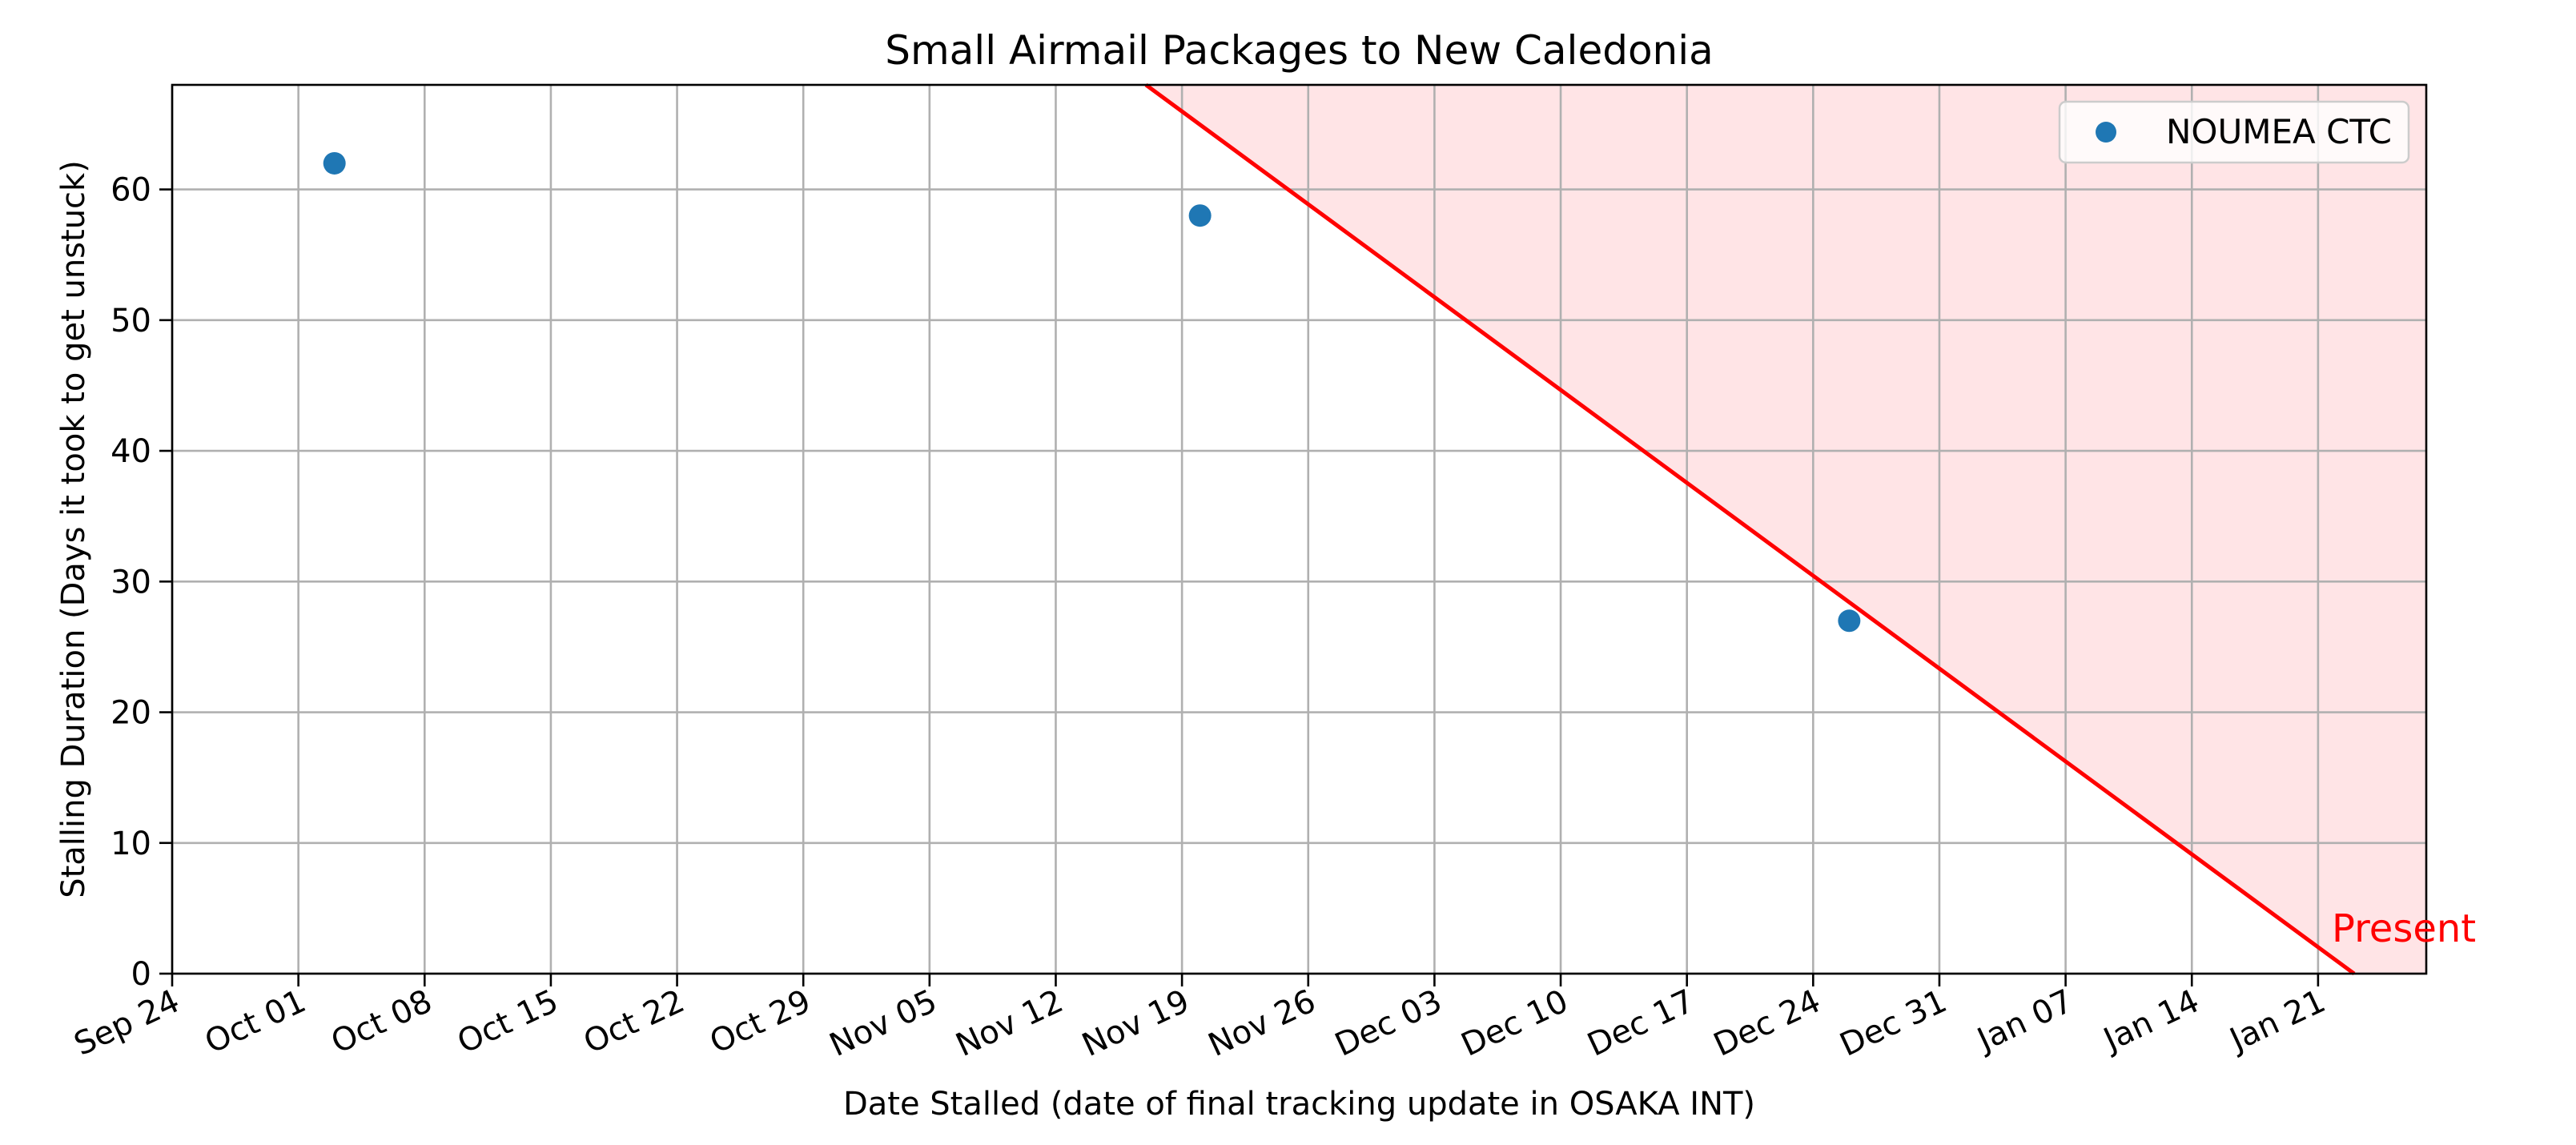  What do you see at coordinates (2404, 928) in the screenshot?
I see `present-label: Present` at bounding box center [2404, 928].